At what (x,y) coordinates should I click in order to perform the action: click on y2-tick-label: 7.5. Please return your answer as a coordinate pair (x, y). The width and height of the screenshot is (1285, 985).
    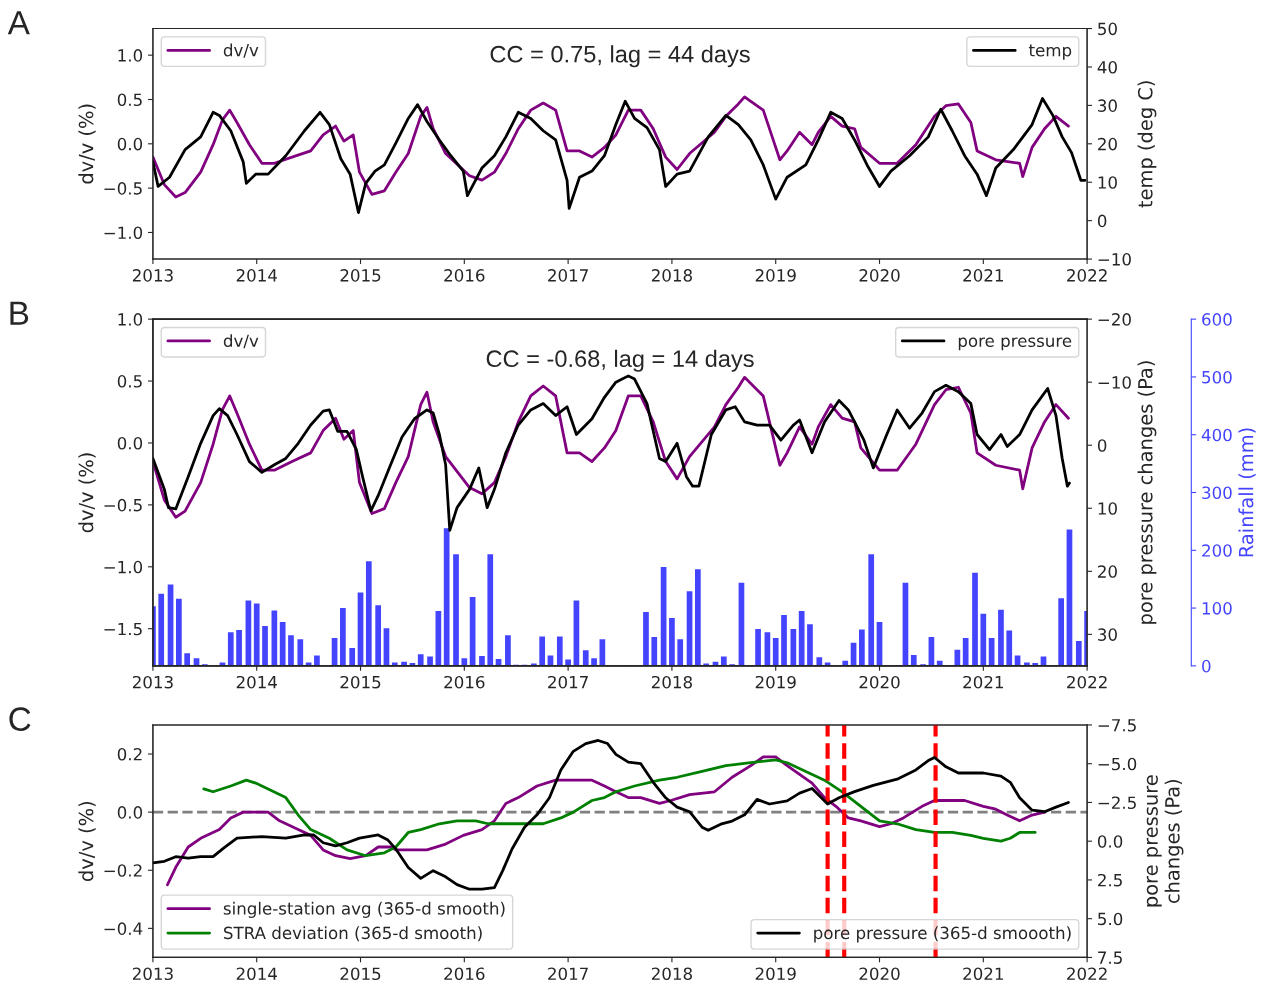
    Looking at the image, I should click on (1110, 957).